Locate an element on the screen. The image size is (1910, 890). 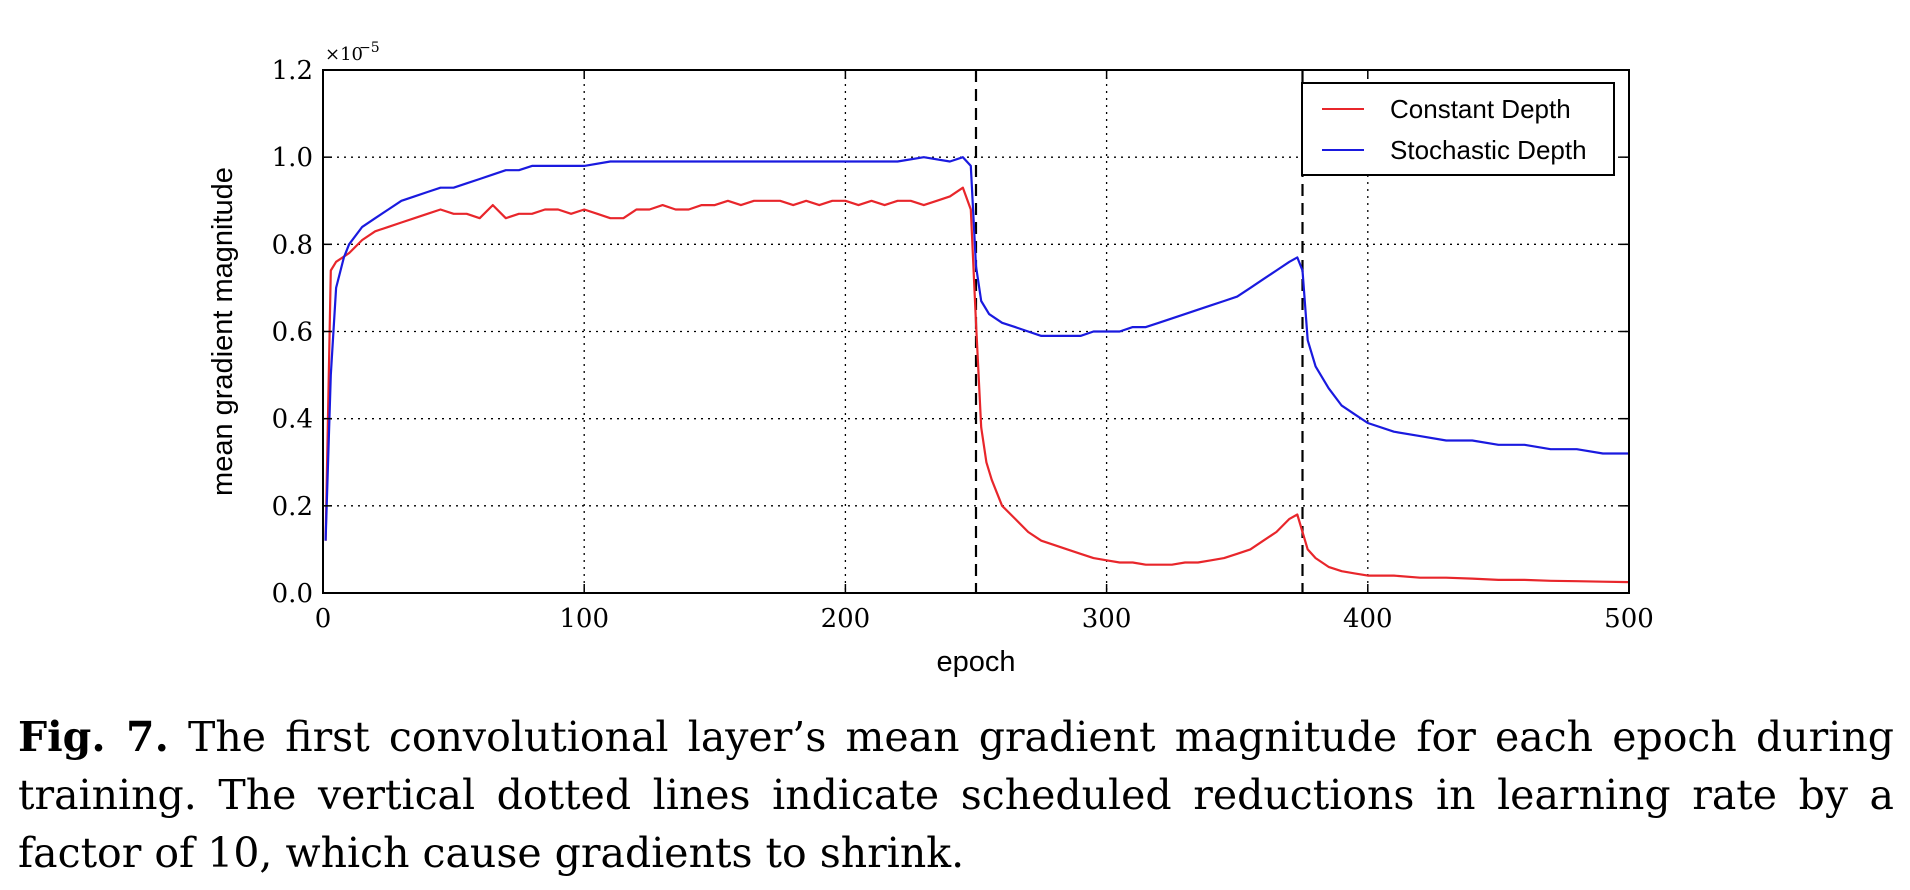
x-tick-label-0: 0 is located at coordinates (323, 619).